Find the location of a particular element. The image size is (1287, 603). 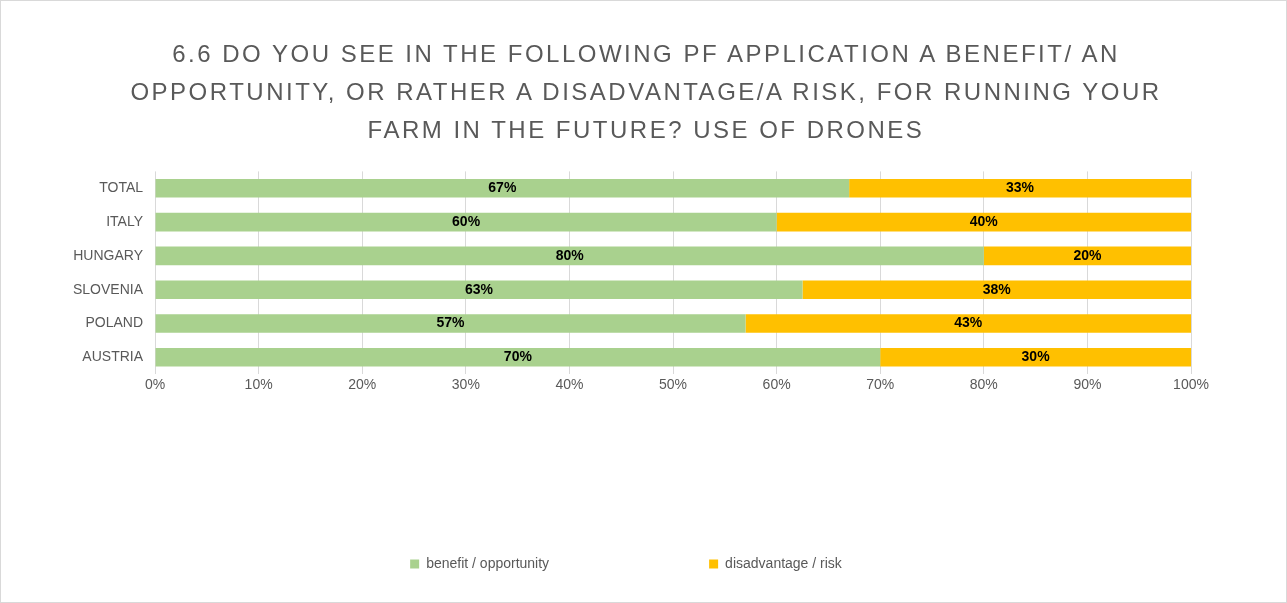

chart-title: 6.6 DO YOU SEE IN THE FOLLOWING PF APPLICATION A BENEFIT/ AN OPPORTUNITY, OR RATHER A DISADVANTAGE/A RISK, FOR RUNNING YOUR FARM IN THE FUTURE? USE OF DRONES is located at coordinates (646, 92).